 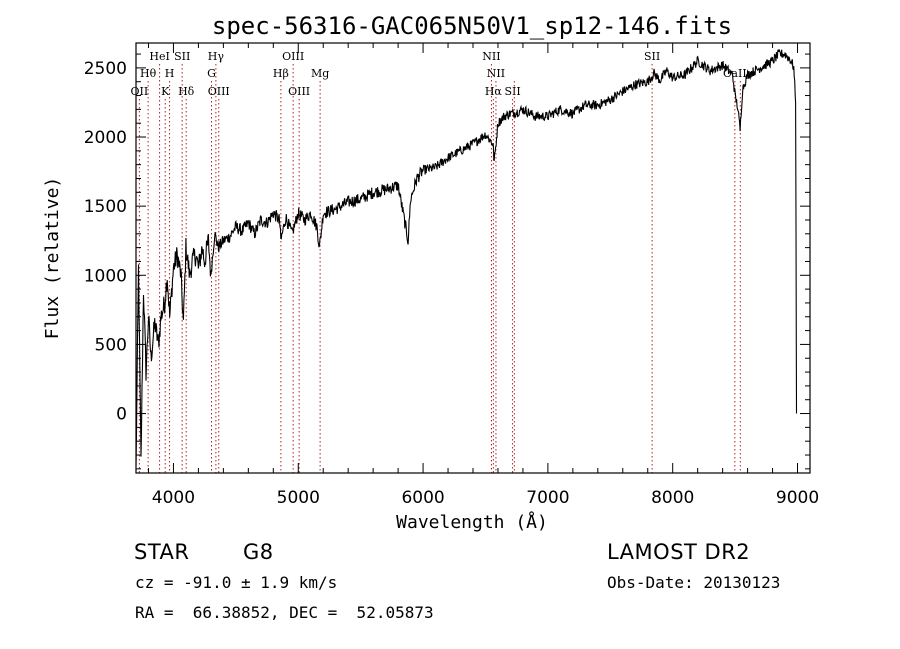 I want to click on annotation-label: OII, so click(x=140, y=91).